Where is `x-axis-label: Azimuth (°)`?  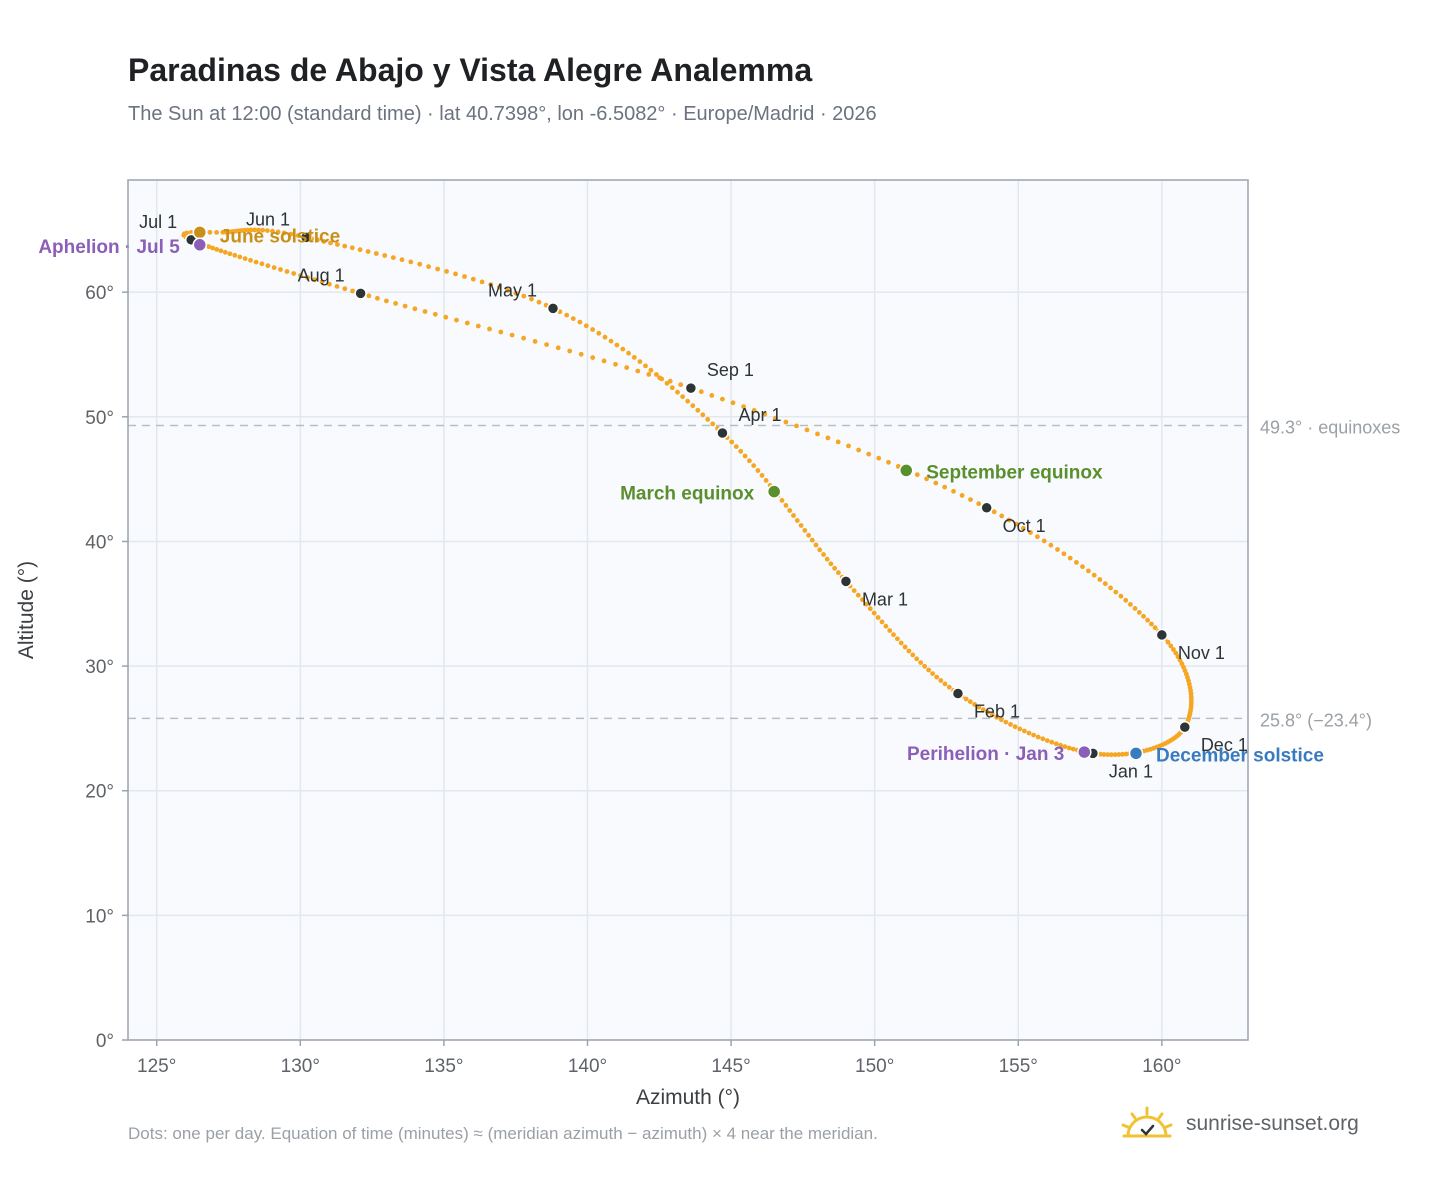 x-axis-label: Azimuth (°) is located at coordinates (688, 1097).